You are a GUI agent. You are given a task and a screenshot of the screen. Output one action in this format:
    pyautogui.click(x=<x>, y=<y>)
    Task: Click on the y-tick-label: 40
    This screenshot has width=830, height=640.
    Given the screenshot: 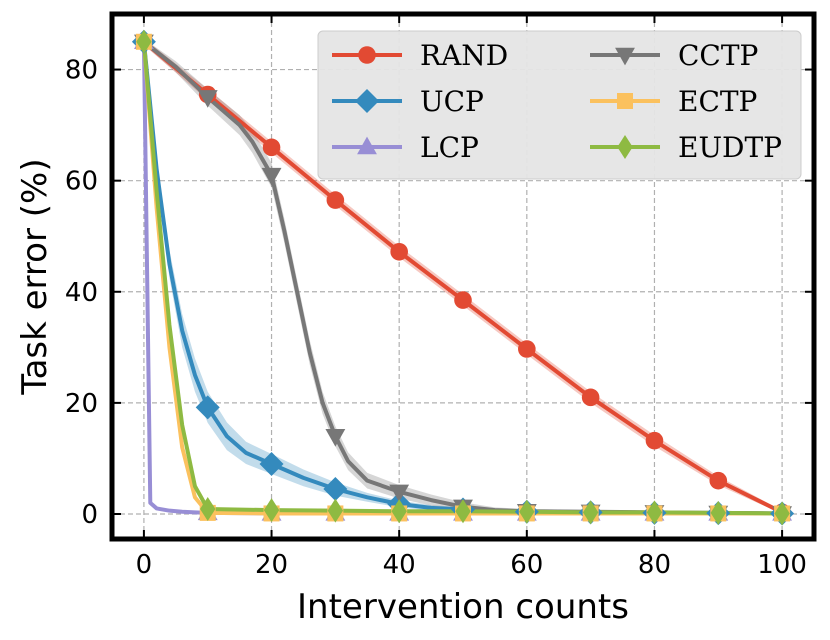 What is the action you would take?
    pyautogui.click(x=81, y=293)
    